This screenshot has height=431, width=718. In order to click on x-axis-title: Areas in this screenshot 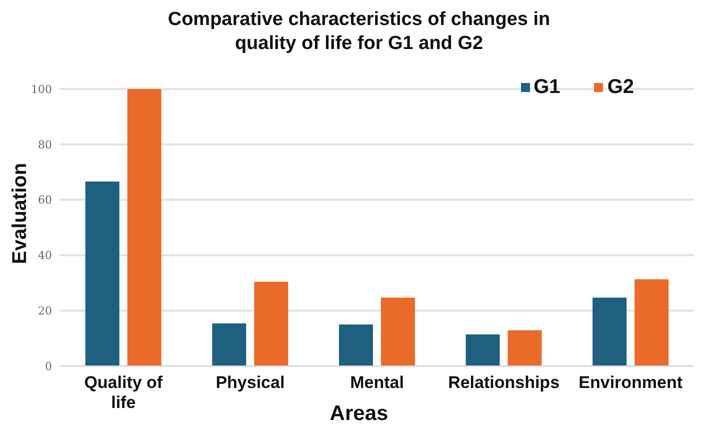, I will do `click(359, 413)`.